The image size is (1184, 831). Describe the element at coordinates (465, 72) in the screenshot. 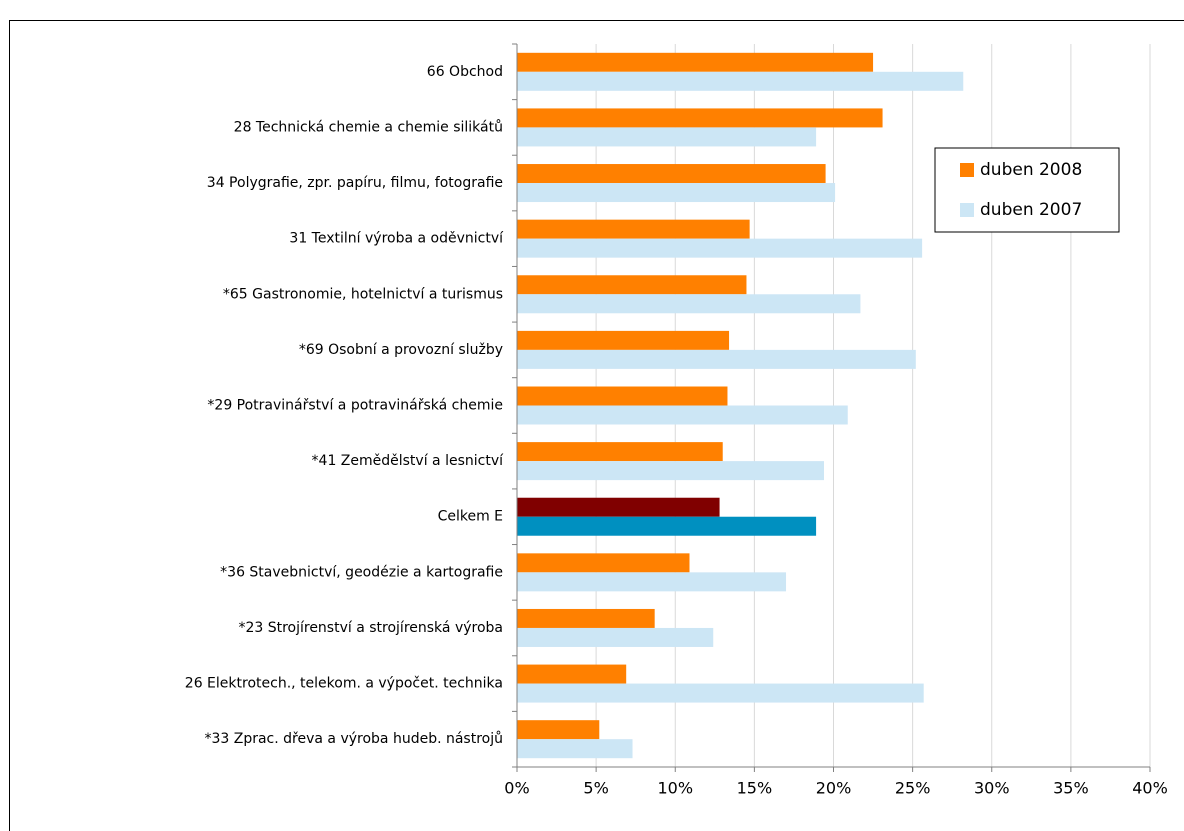

I see `y-tick-label: 66 Obchod` at that location.